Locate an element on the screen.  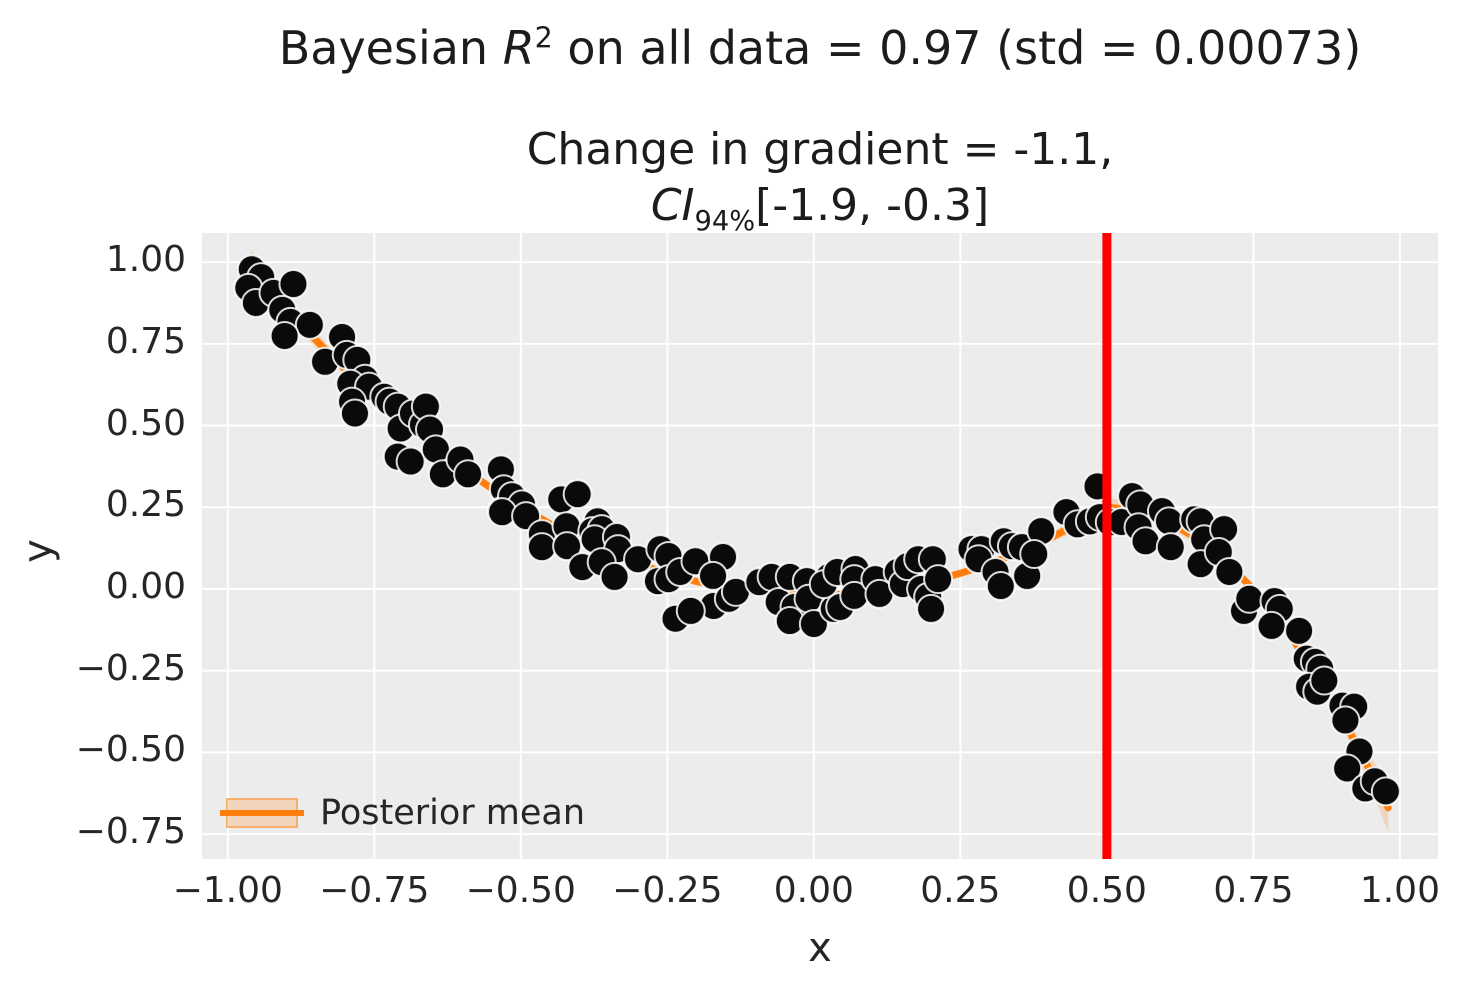
figure-title-post: on all data = 0.97 (std = 0.00073) is located at coordinates (957, 48).